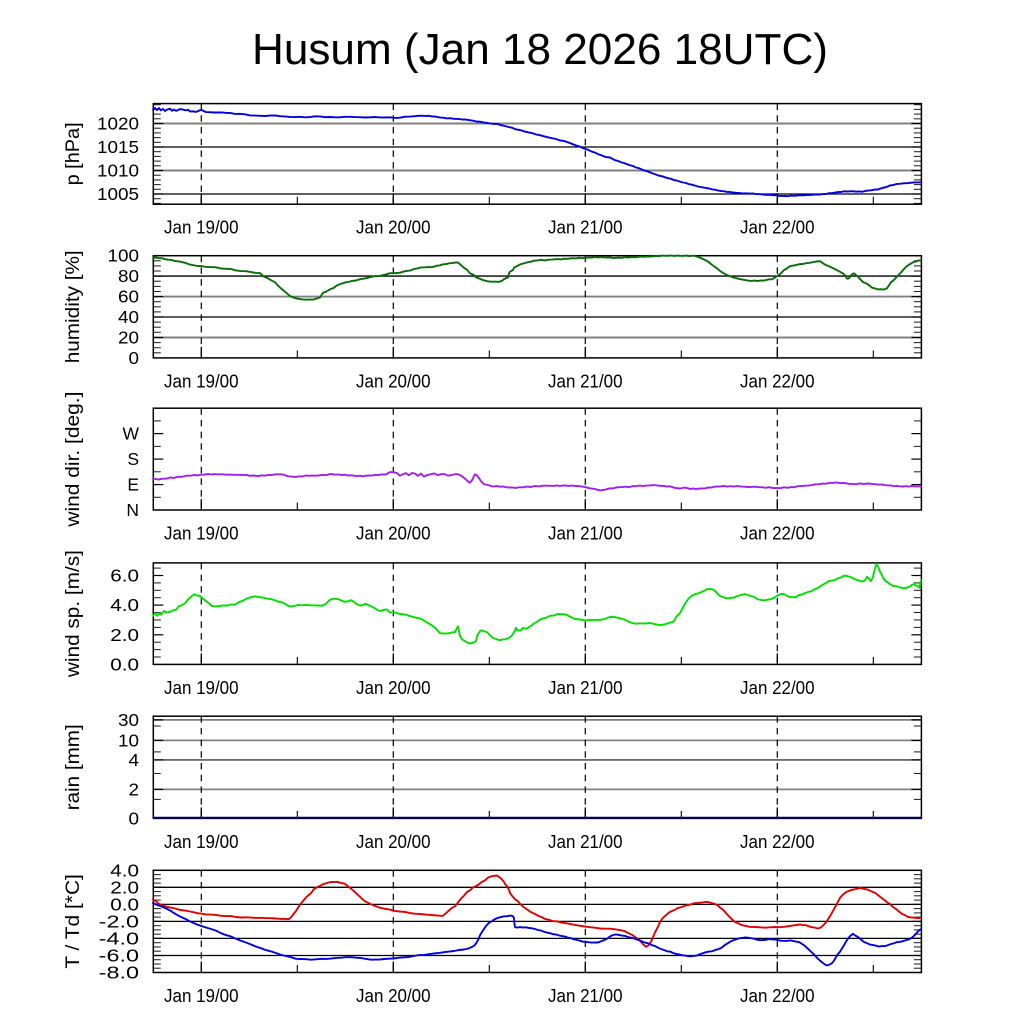 The height and width of the screenshot is (1029, 1024). Describe the element at coordinates (118, 194) in the screenshot. I see `svg-text: 1005` at that location.